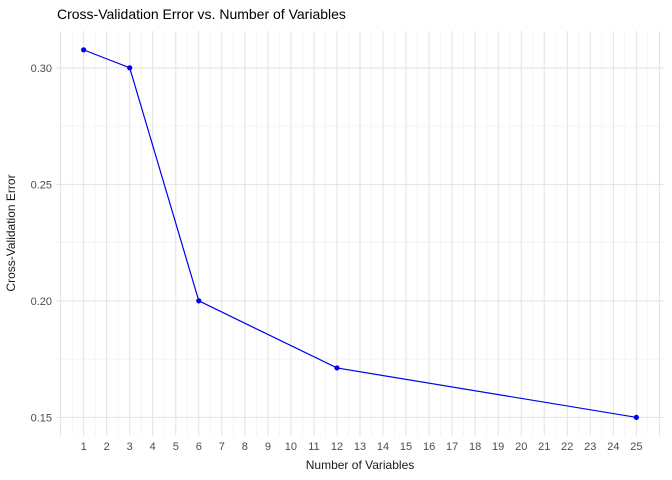  Describe the element at coordinates (475, 447) in the screenshot. I see `x-tick-label: 18` at that location.